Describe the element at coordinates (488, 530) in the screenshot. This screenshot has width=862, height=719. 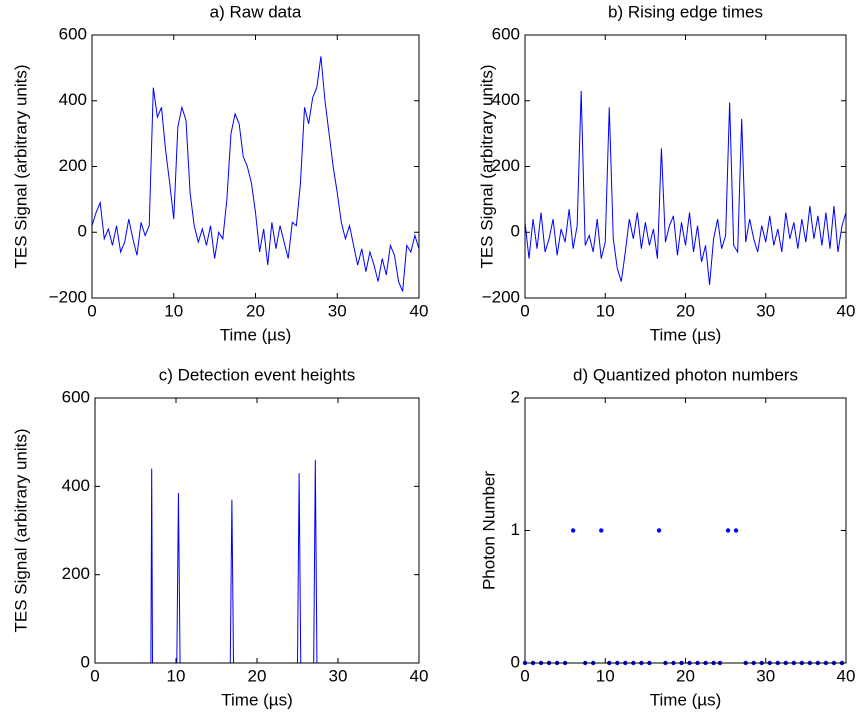
I see `y-axis-label: Photon Number` at that location.